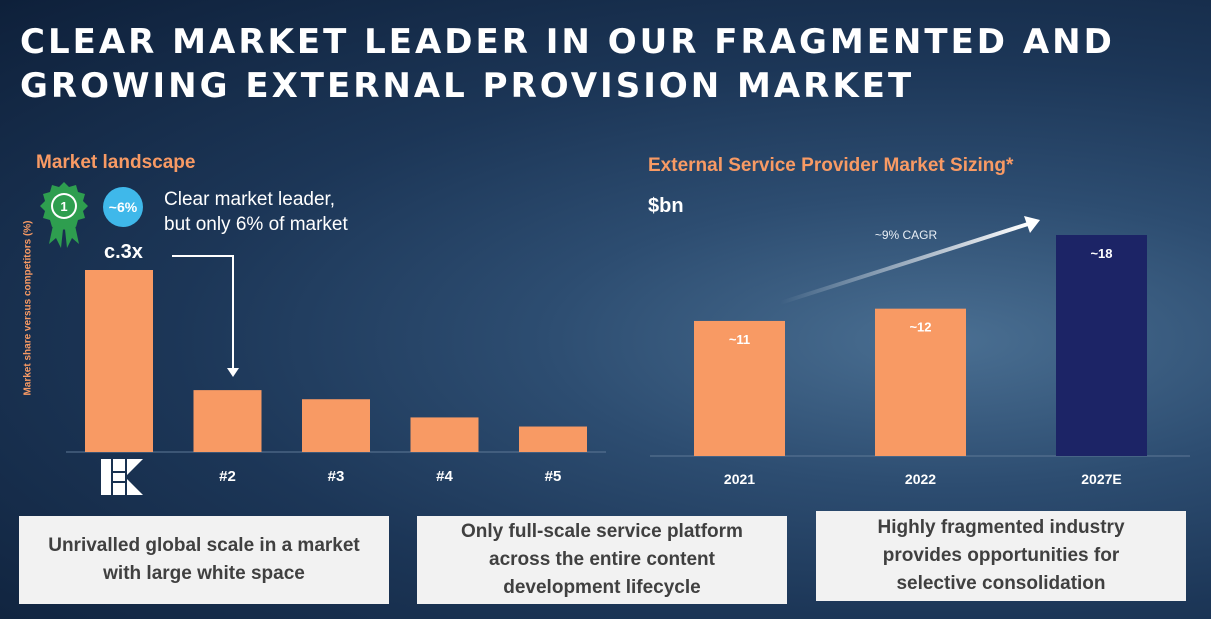 This screenshot has width=1211, height=619. I want to click on x-tick-label-2021: 2021, so click(739, 479).